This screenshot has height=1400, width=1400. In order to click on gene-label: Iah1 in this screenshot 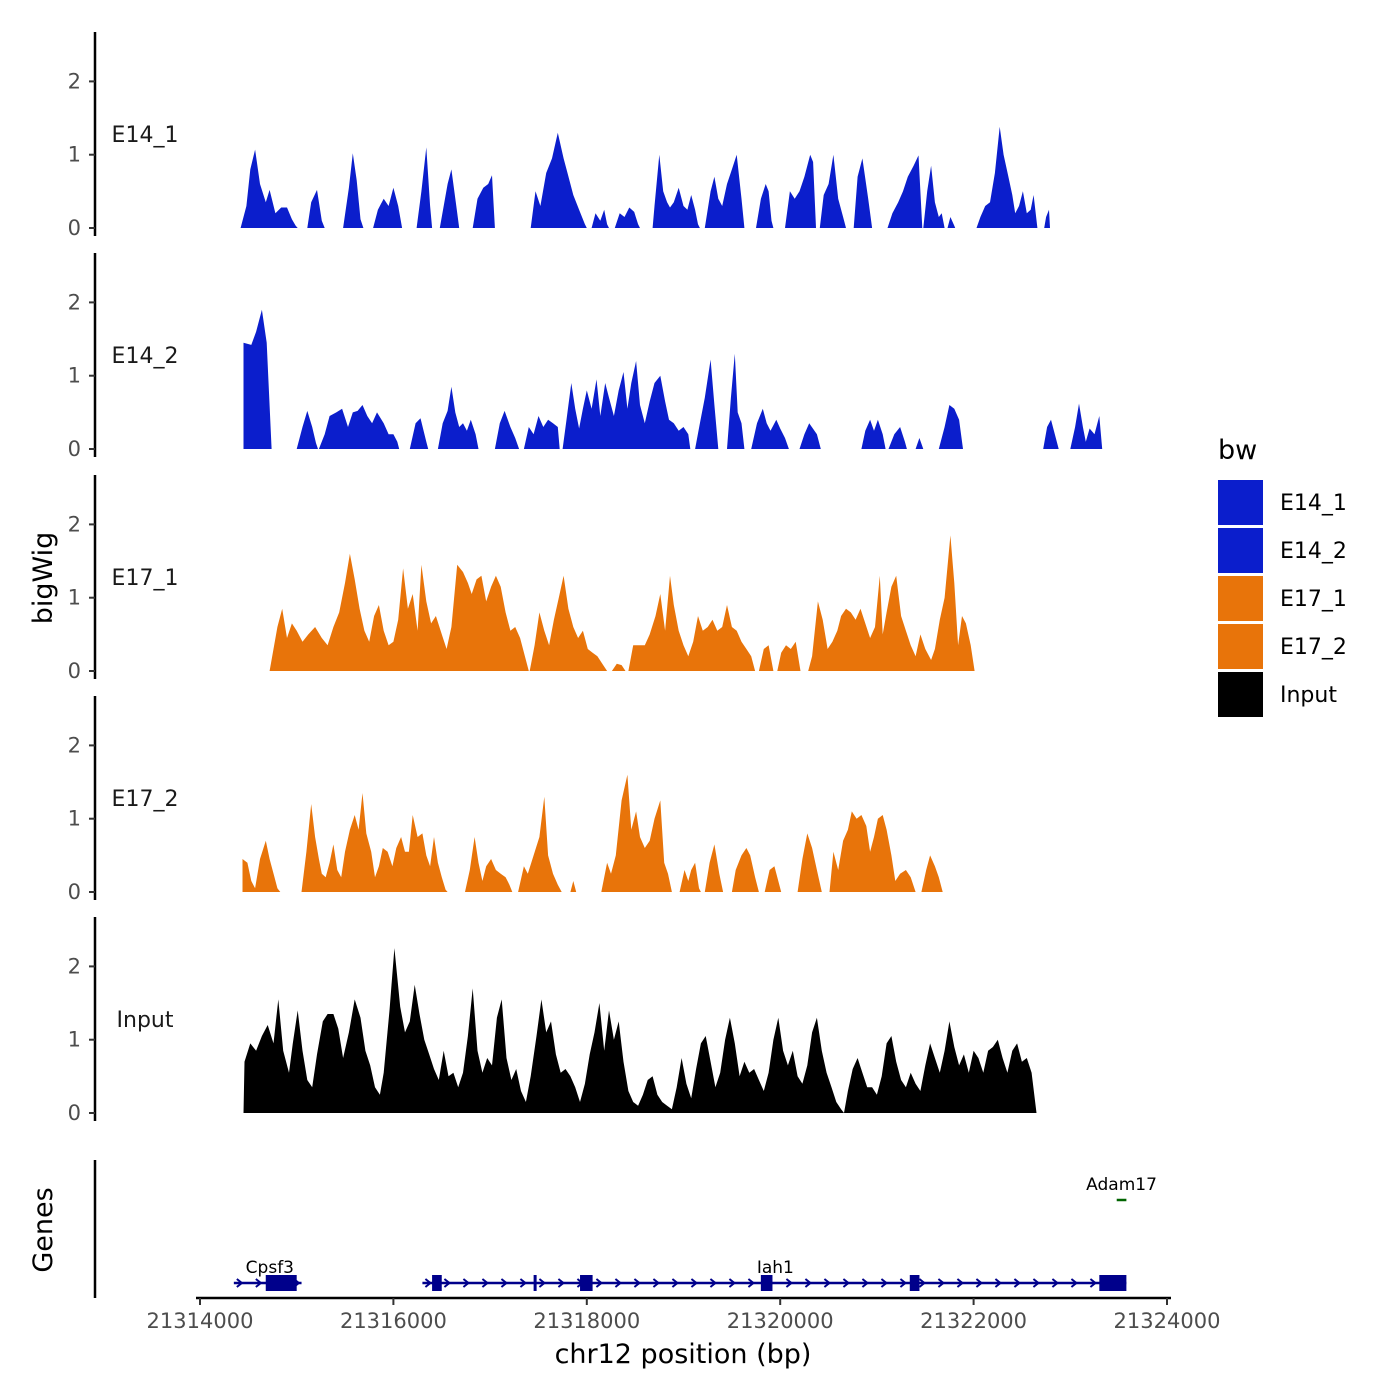, I will do `click(775, 1268)`.